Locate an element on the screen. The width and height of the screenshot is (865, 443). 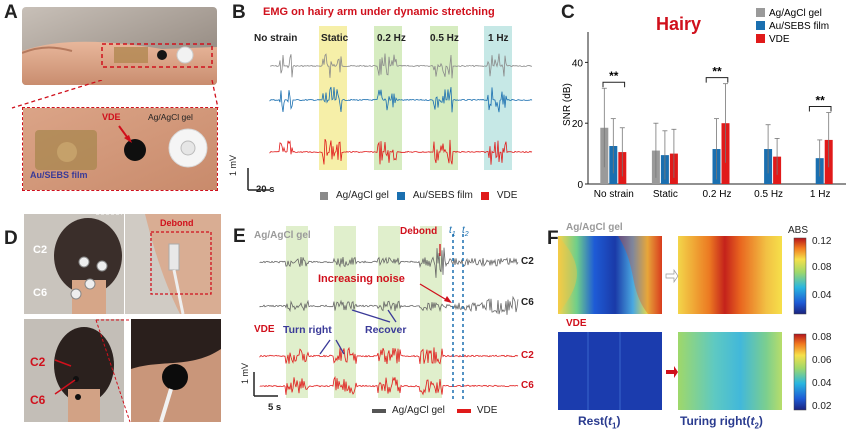
turn-caption: Turing right(t2) is located at coordinates (721, 422).